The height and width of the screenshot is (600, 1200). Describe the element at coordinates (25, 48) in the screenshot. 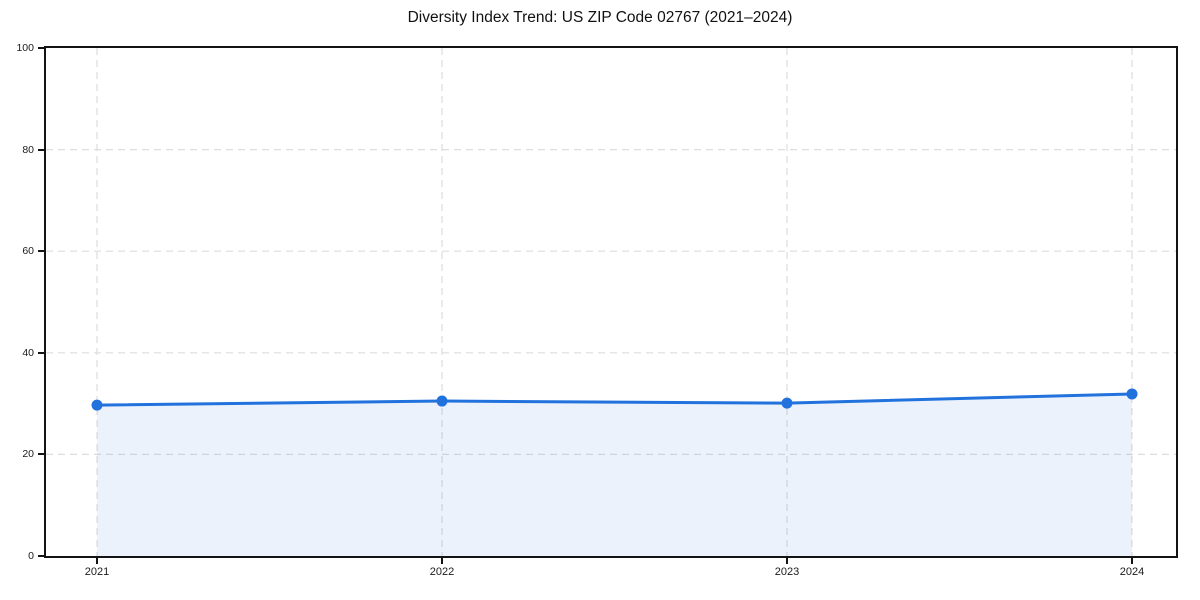

I see `y-tick-label: 100` at that location.